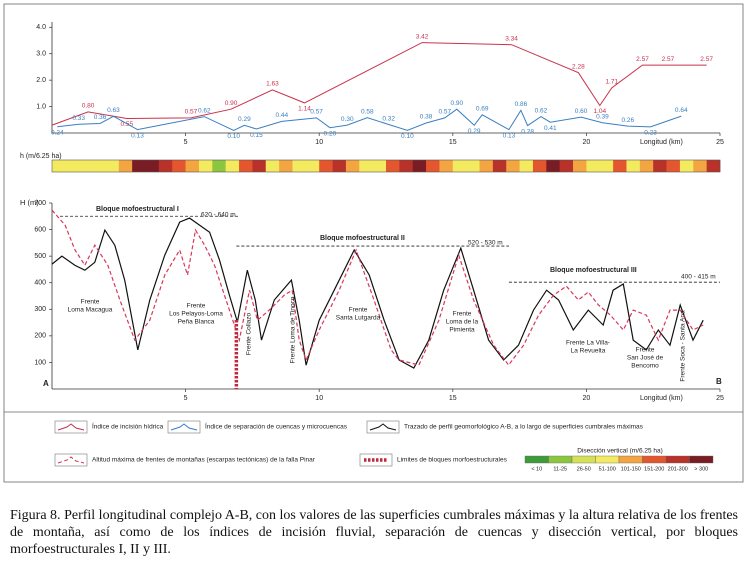 This screenshot has height=568, width=748. What do you see at coordinates (330, 133) in the screenshot?
I see `data-label: 0.20` at bounding box center [330, 133].